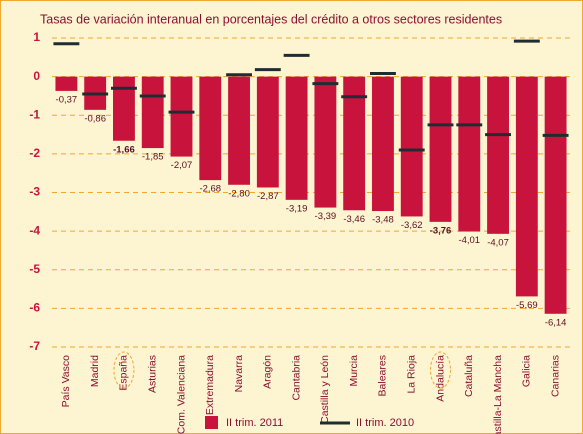  I want to click on x-tick-label: Castilla-La Mancha, so click(498, 394).